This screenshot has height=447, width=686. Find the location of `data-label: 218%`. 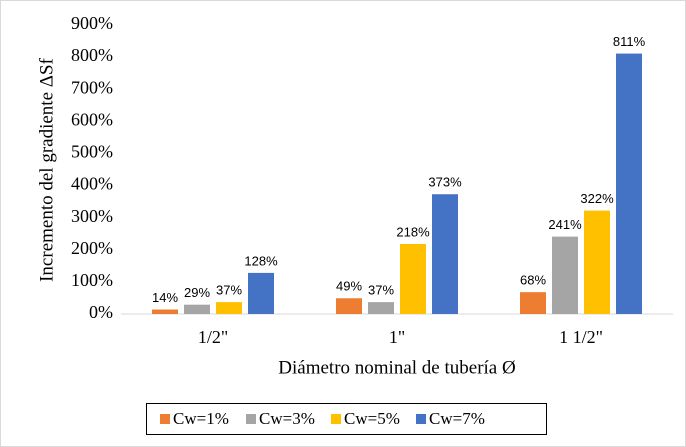

data-label: 218% is located at coordinates (413, 231).